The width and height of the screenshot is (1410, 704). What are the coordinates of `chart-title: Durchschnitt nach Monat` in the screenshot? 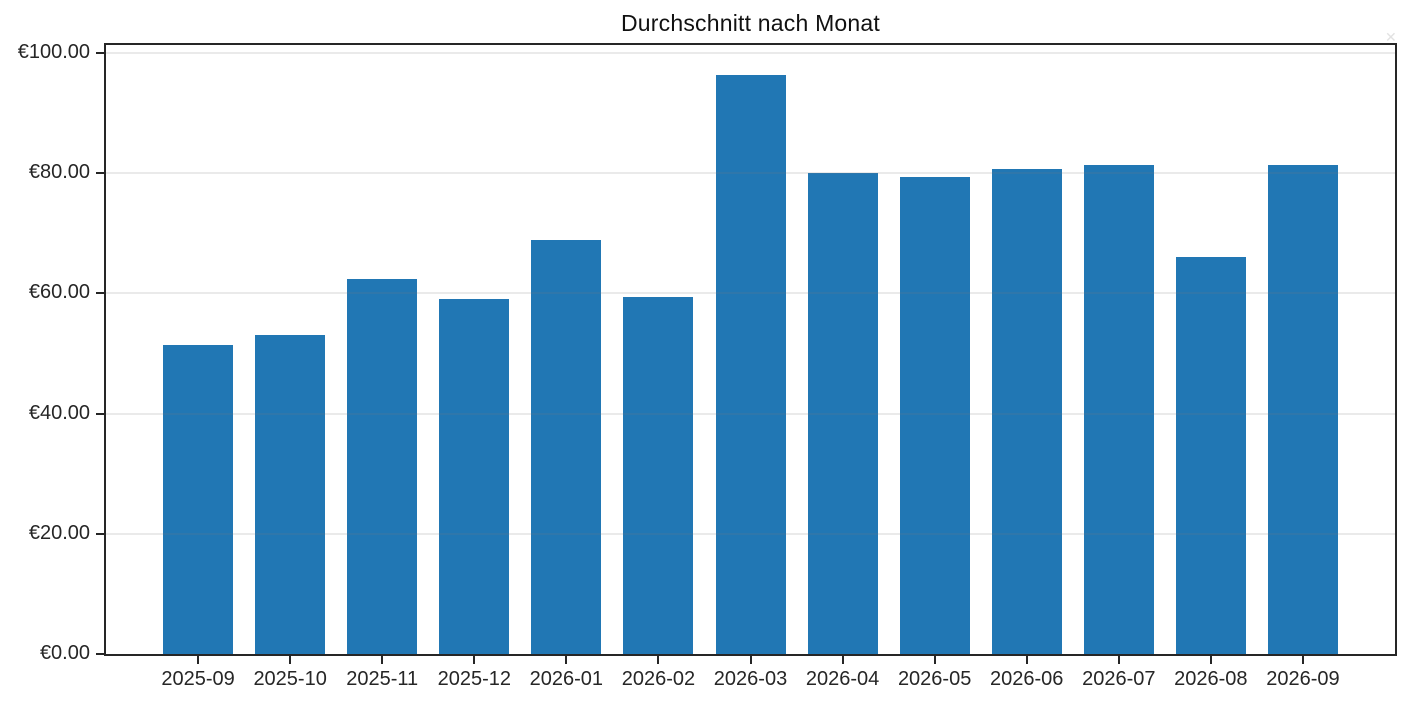 It's located at (750, 23).